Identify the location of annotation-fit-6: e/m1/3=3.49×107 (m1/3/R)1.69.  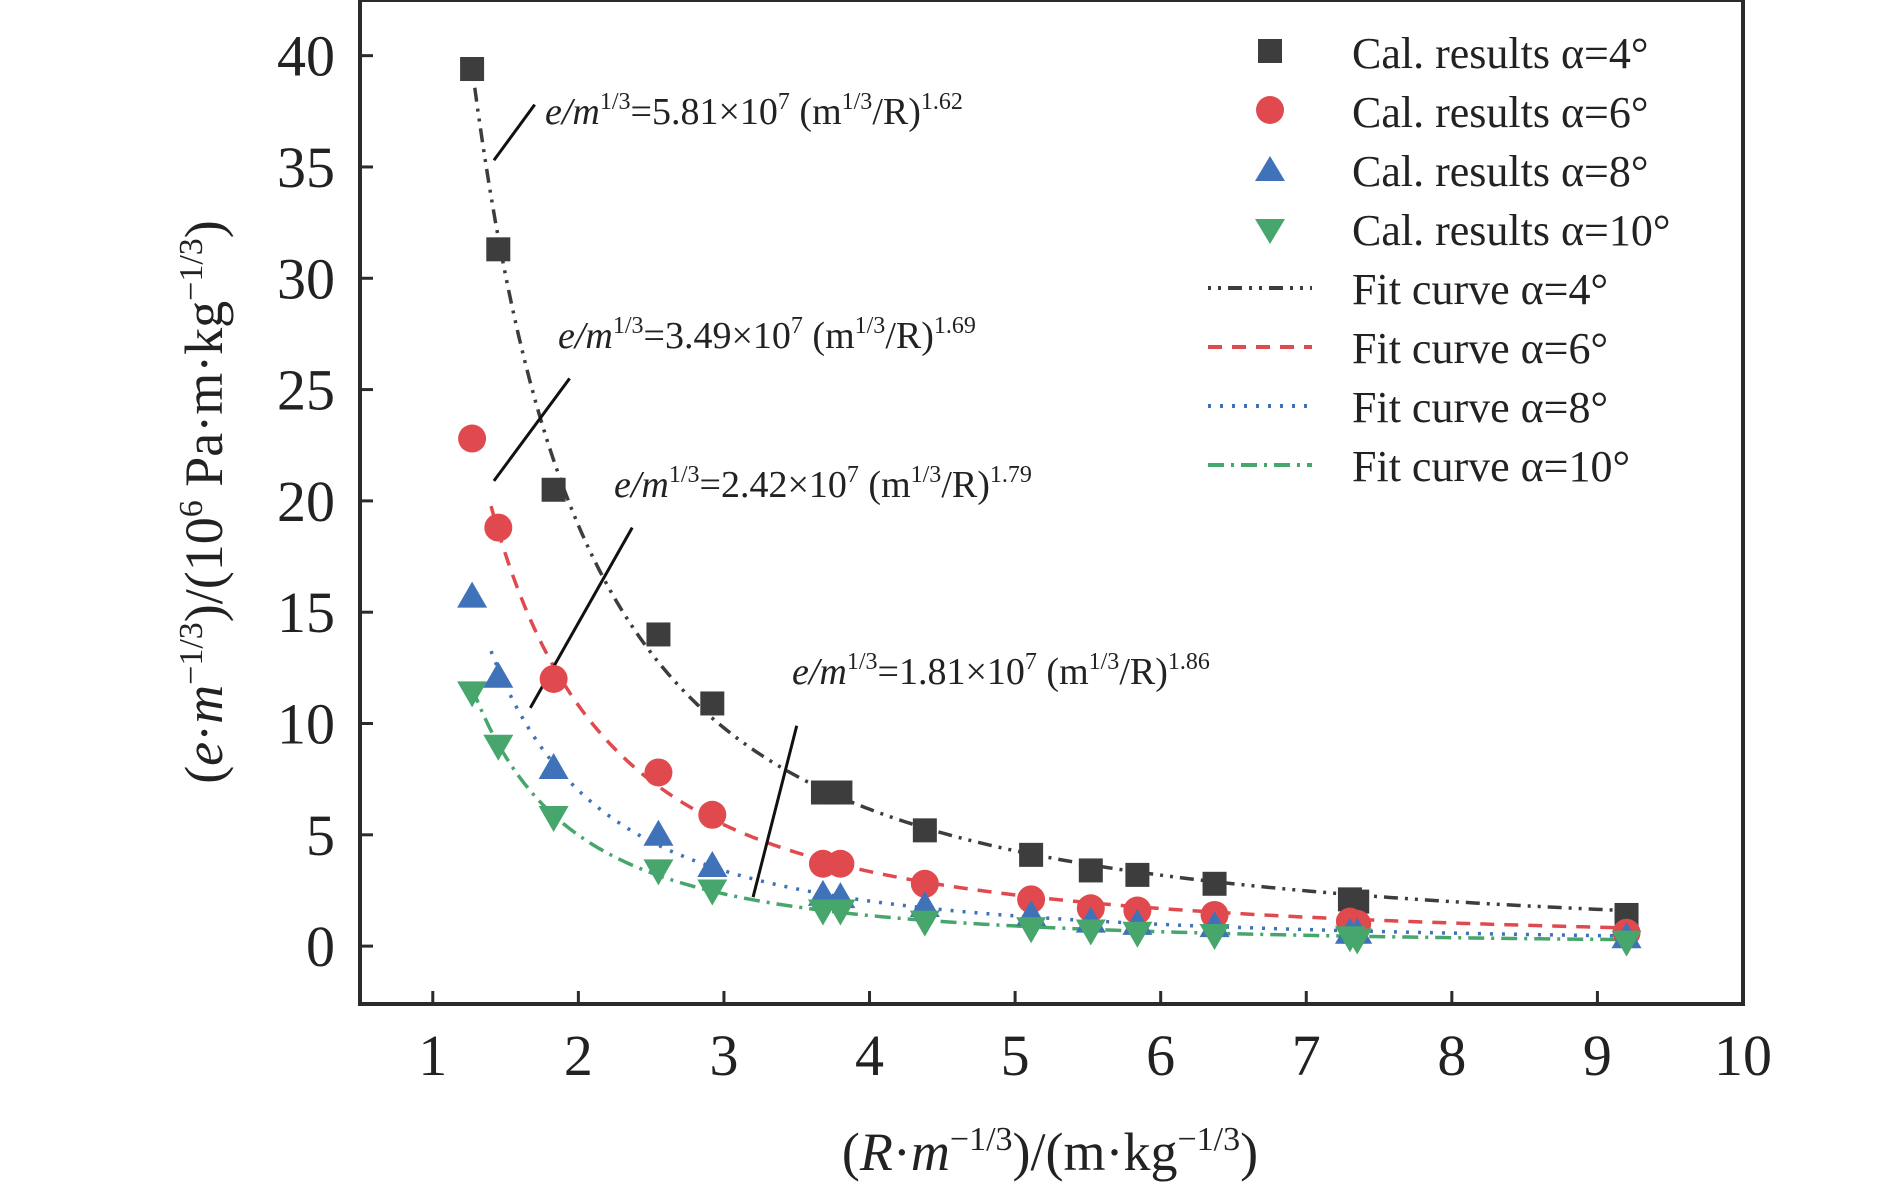
(767, 335).